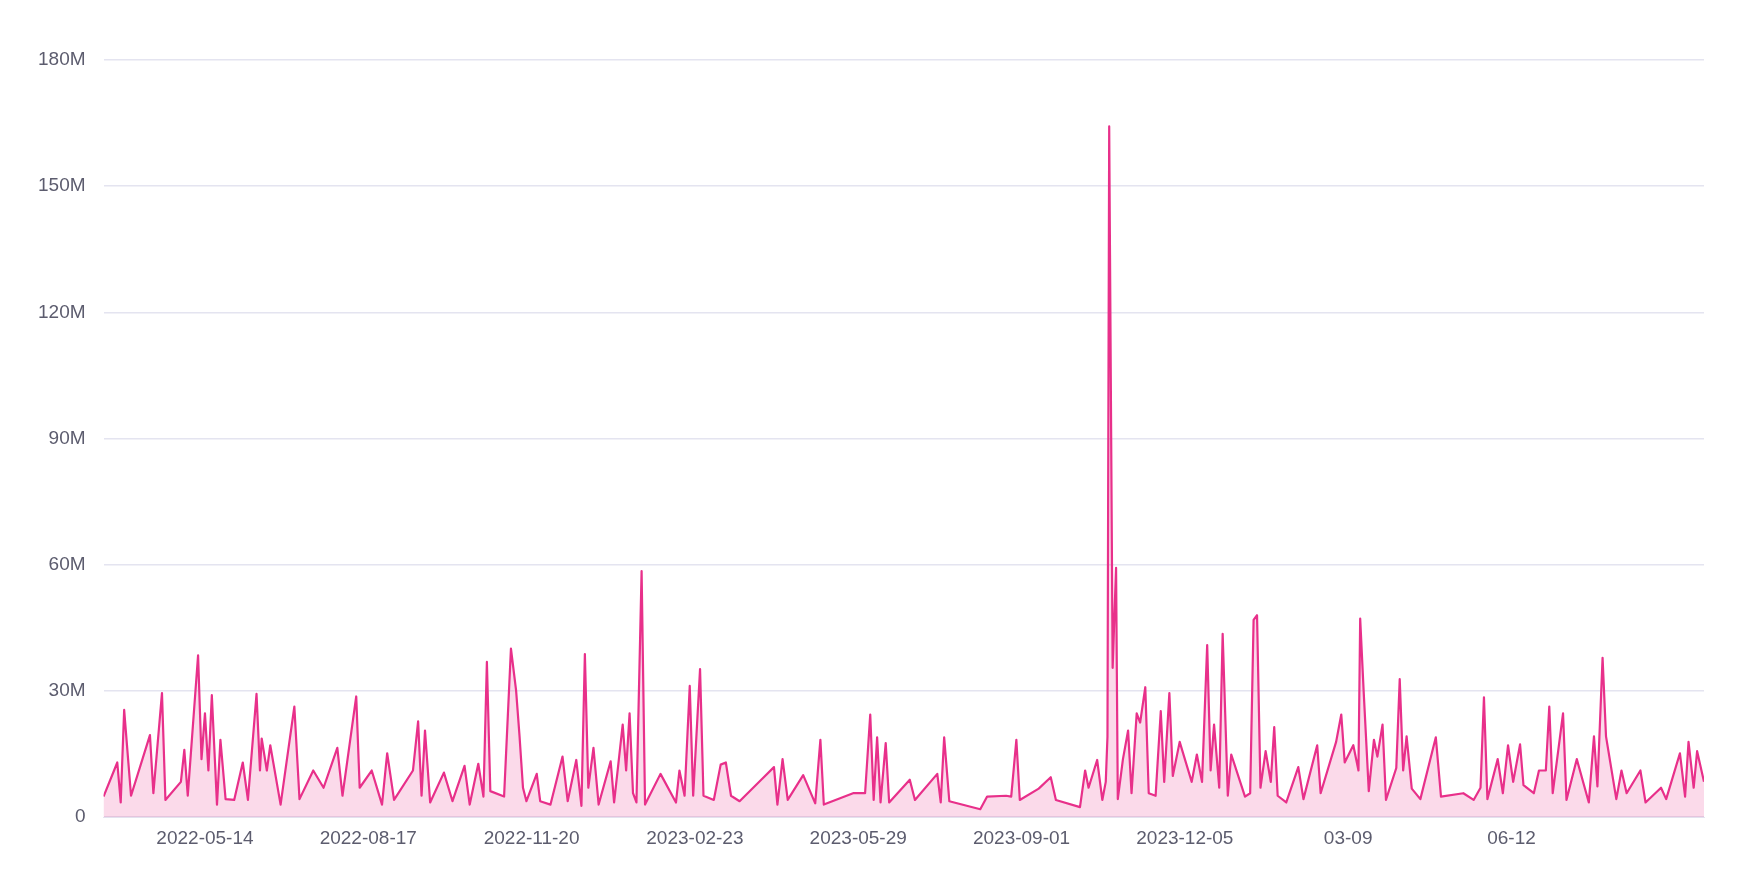 The height and width of the screenshot is (880, 1746). I want to click on x-tick-label: 2023-09-01, so click(1021, 837).